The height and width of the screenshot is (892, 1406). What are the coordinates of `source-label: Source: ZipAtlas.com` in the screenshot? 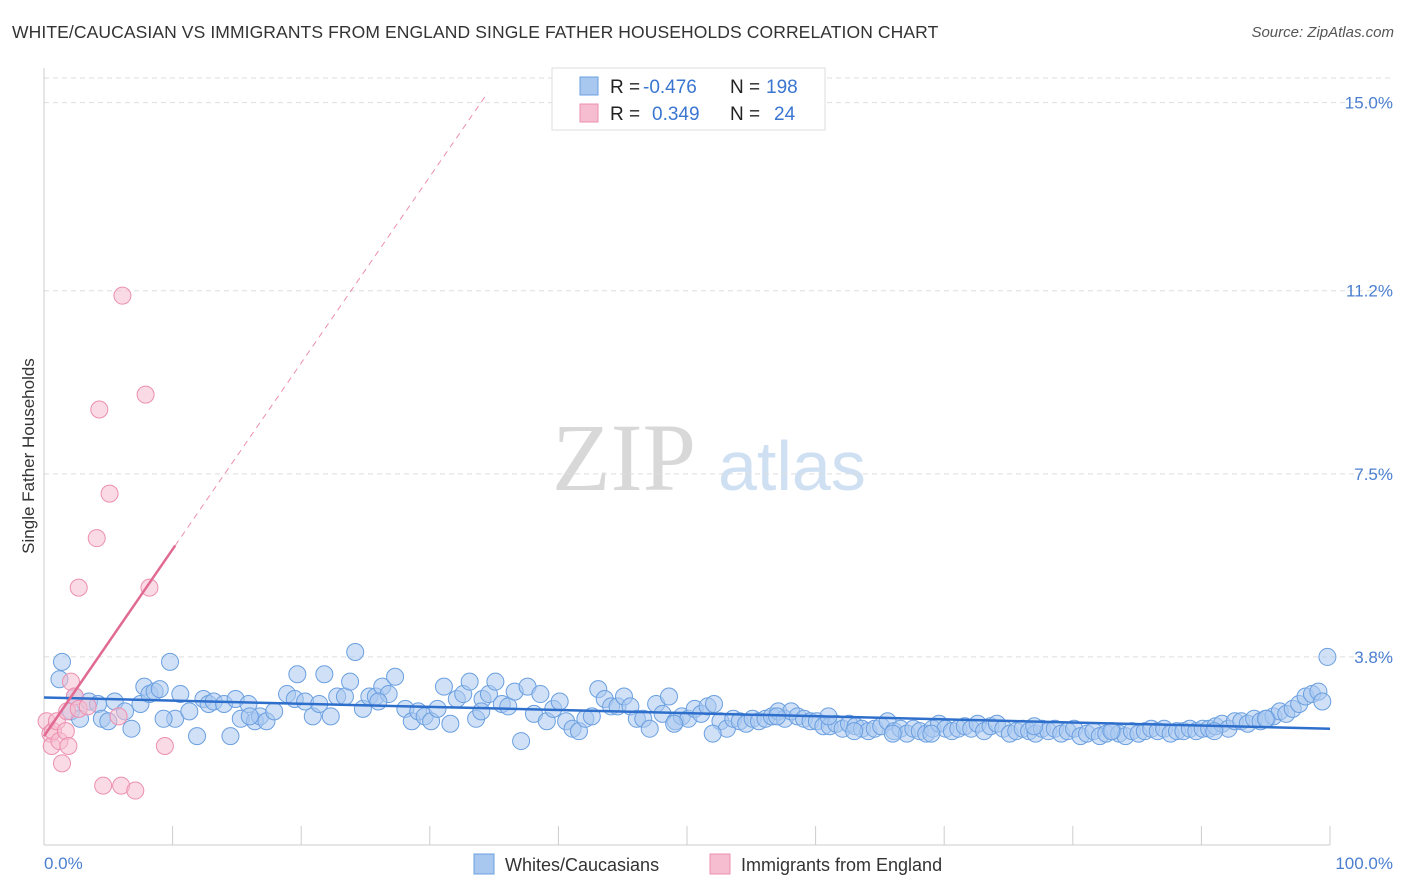 It's located at (1322, 32).